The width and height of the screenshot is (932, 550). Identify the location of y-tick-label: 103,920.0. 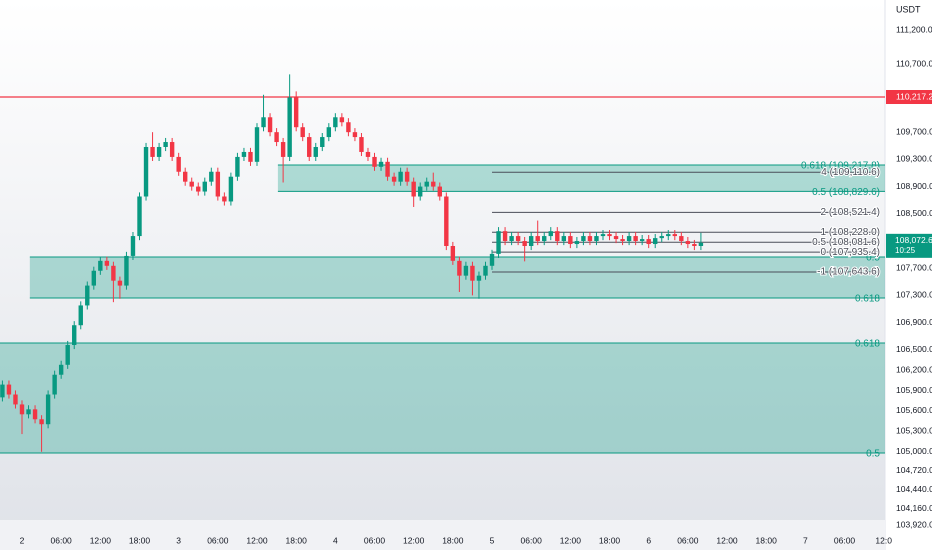
(914, 524).